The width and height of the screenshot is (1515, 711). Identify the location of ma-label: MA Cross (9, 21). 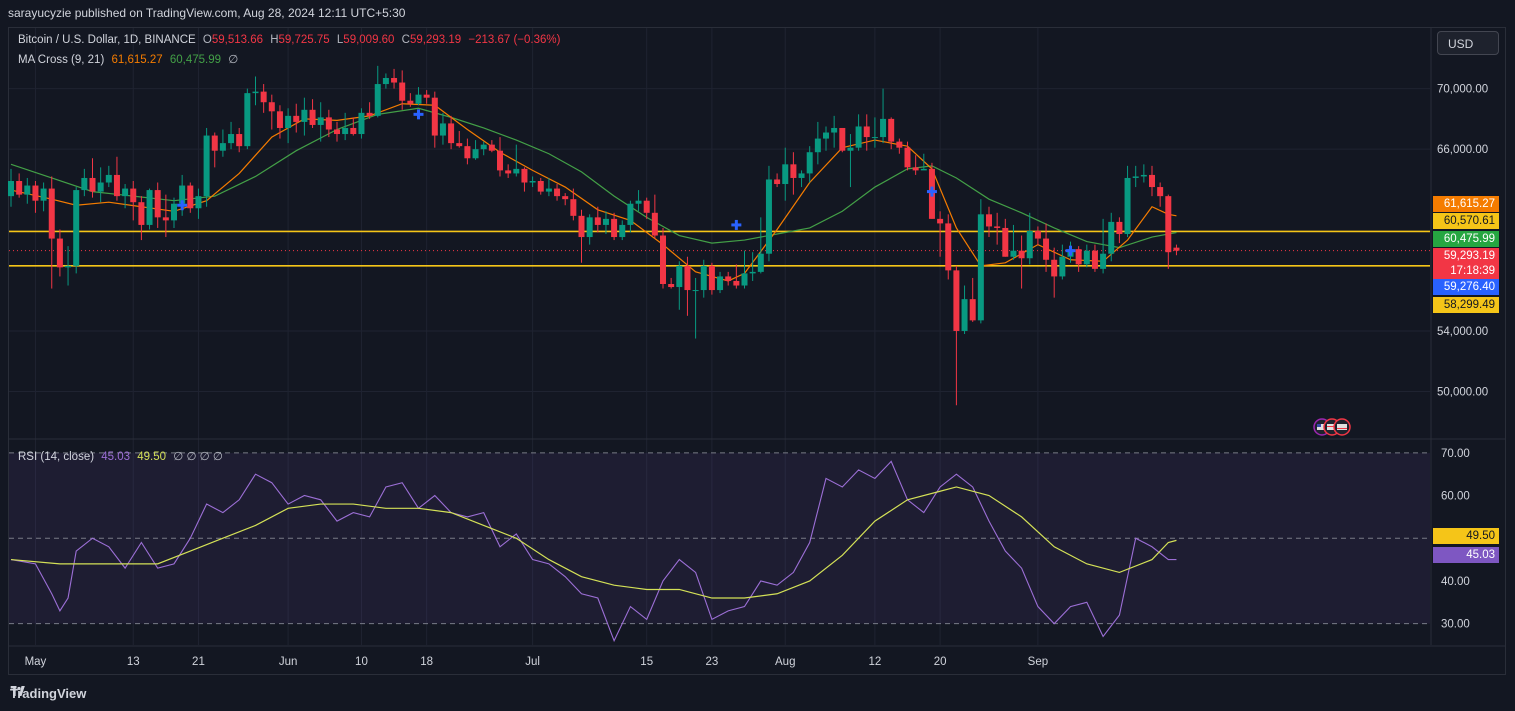
(61, 60).